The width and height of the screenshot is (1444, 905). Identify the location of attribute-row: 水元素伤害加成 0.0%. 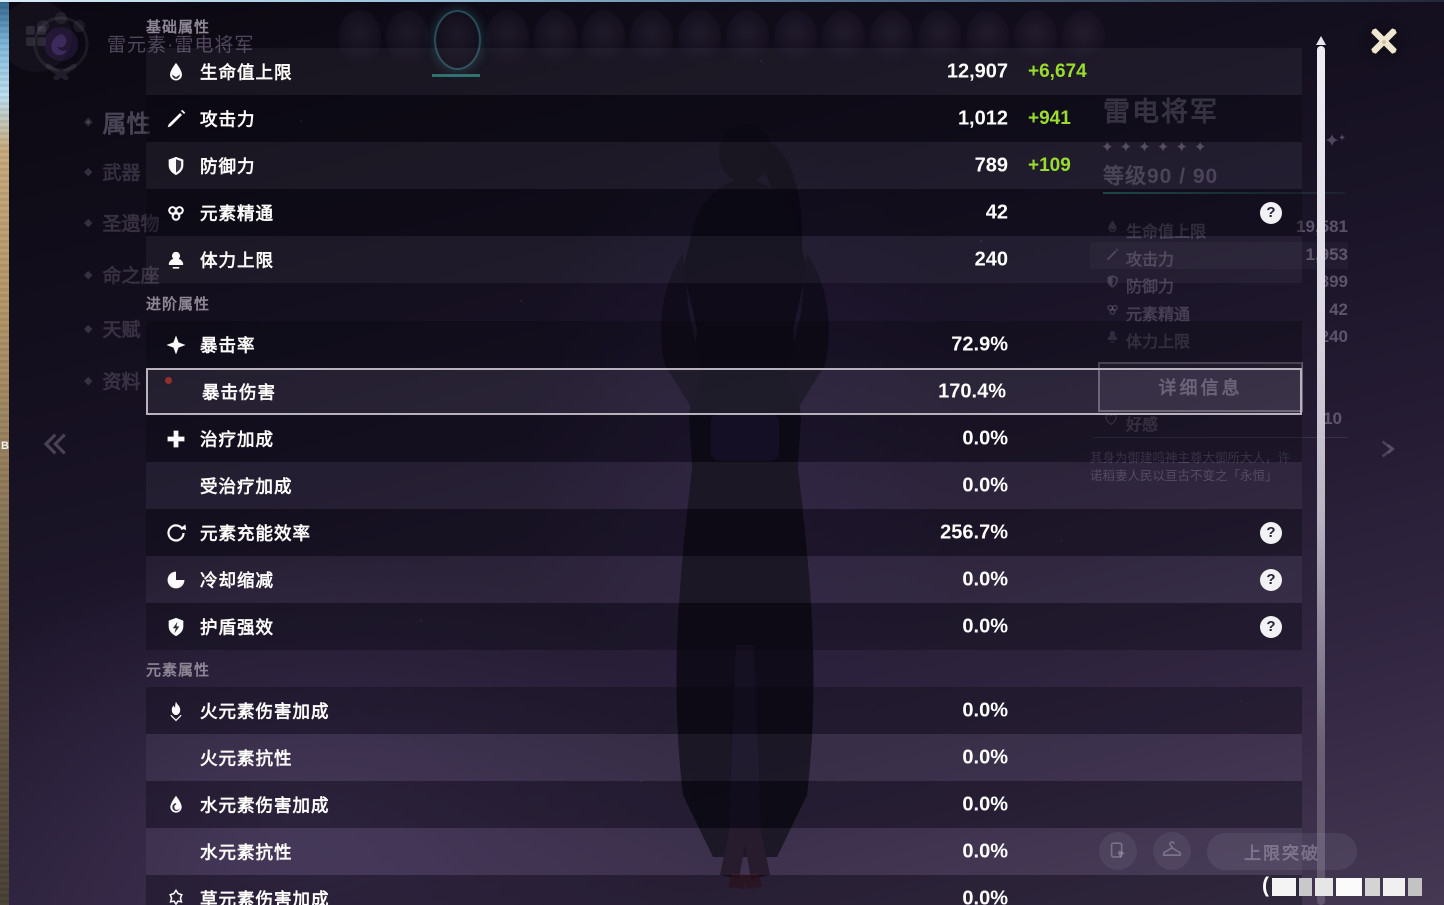
(724, 804).